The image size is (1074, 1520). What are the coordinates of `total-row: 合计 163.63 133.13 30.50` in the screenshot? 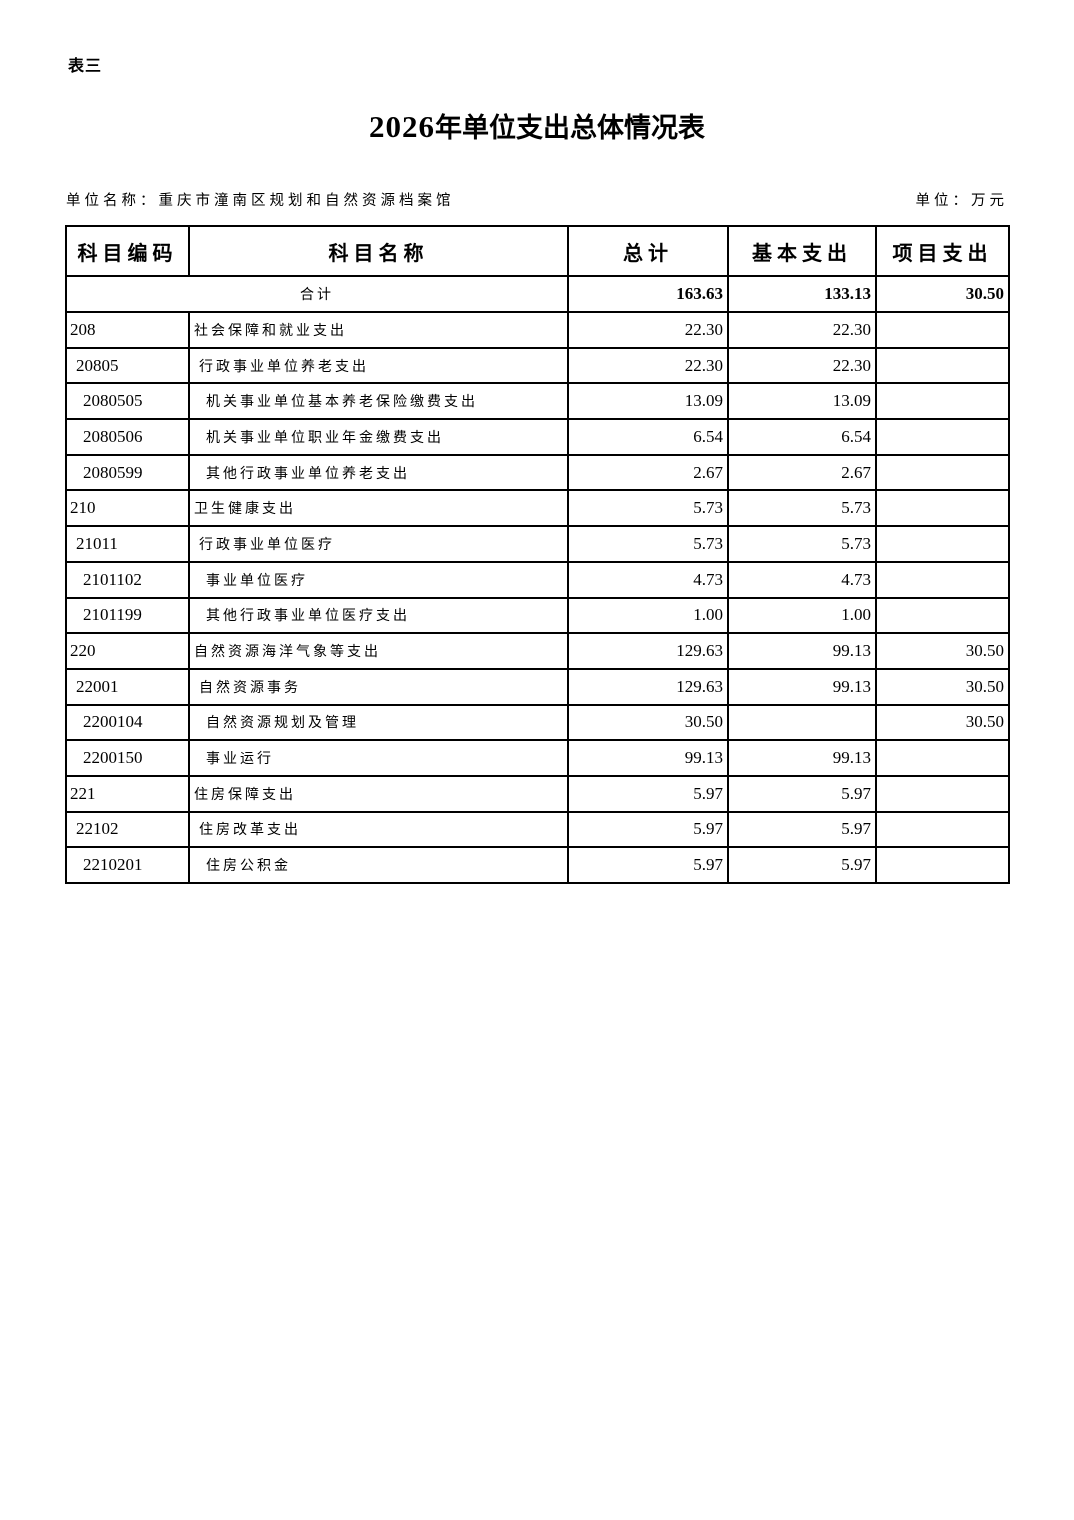 It's located at (537, 294).